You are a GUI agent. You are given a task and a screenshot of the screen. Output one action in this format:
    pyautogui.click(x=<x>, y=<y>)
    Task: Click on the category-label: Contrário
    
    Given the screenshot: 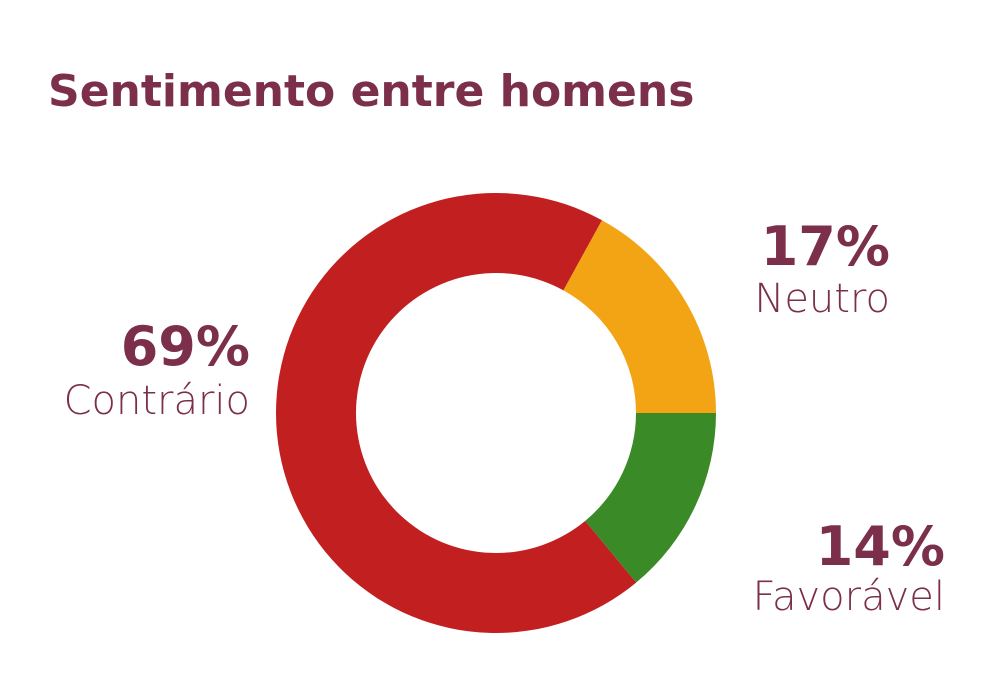 What is the action you would take?
    pyautogui.click(x=157, y=401)
    